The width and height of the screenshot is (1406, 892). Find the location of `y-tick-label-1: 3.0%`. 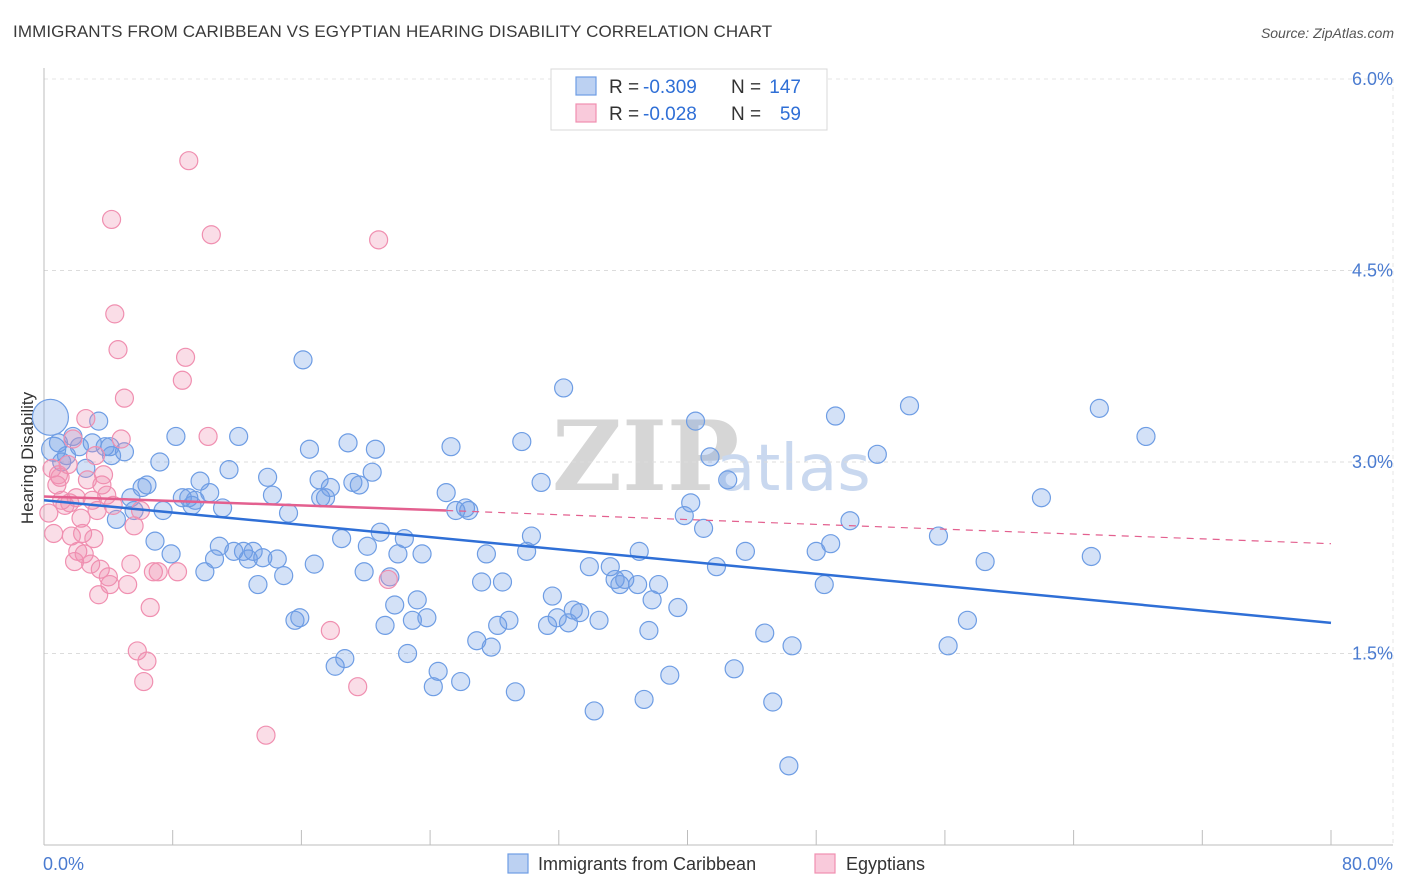

y-tick-label-1: 3.0% is located at coordinates (1372, 462).